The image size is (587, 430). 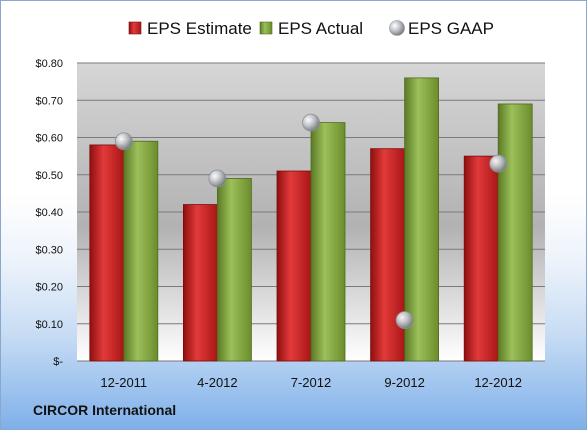 I want to click on x-tick-label: 7-2012, so click(x=311, y=382).